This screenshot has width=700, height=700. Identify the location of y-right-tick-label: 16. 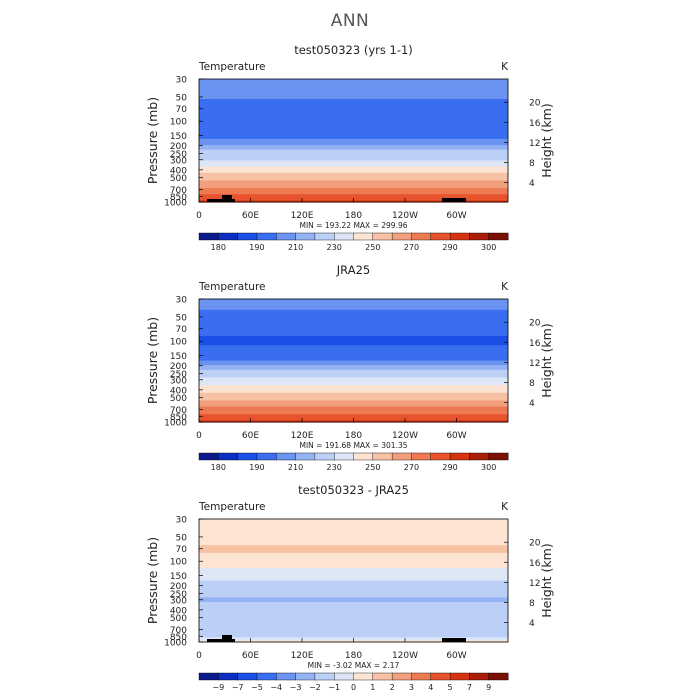
(535, 124).